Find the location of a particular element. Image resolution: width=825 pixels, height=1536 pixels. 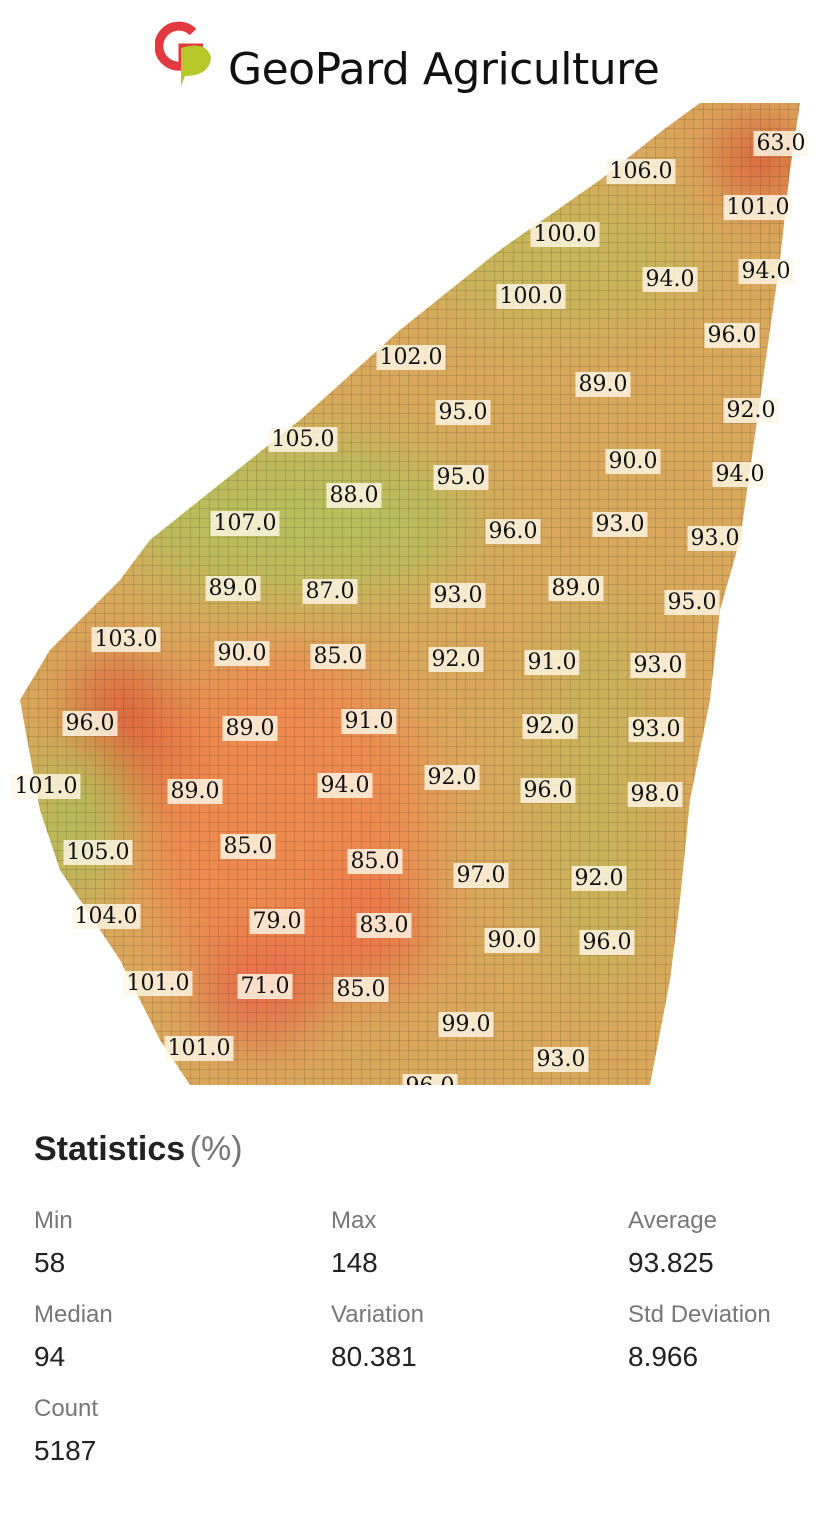

stat-item: Count 5187 is located at coordinates (182, 1431).